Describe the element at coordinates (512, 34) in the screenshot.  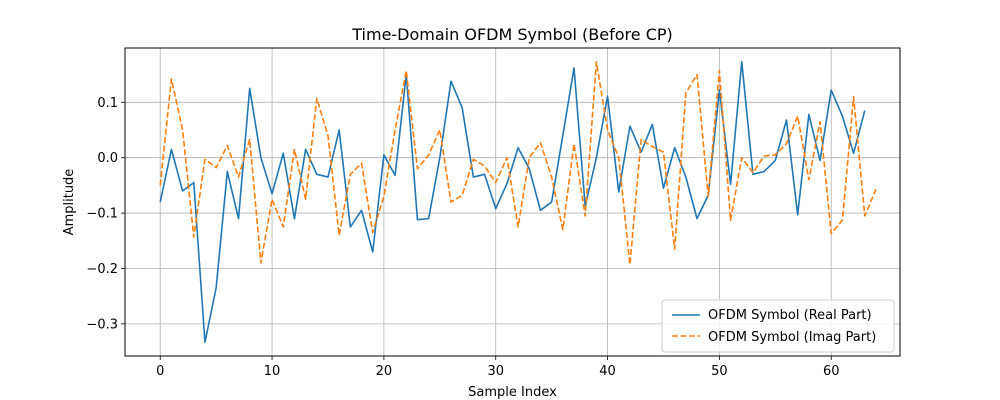
I see `chart-title: Time-Domain OFDM Symbol (Before CP)` at that location.